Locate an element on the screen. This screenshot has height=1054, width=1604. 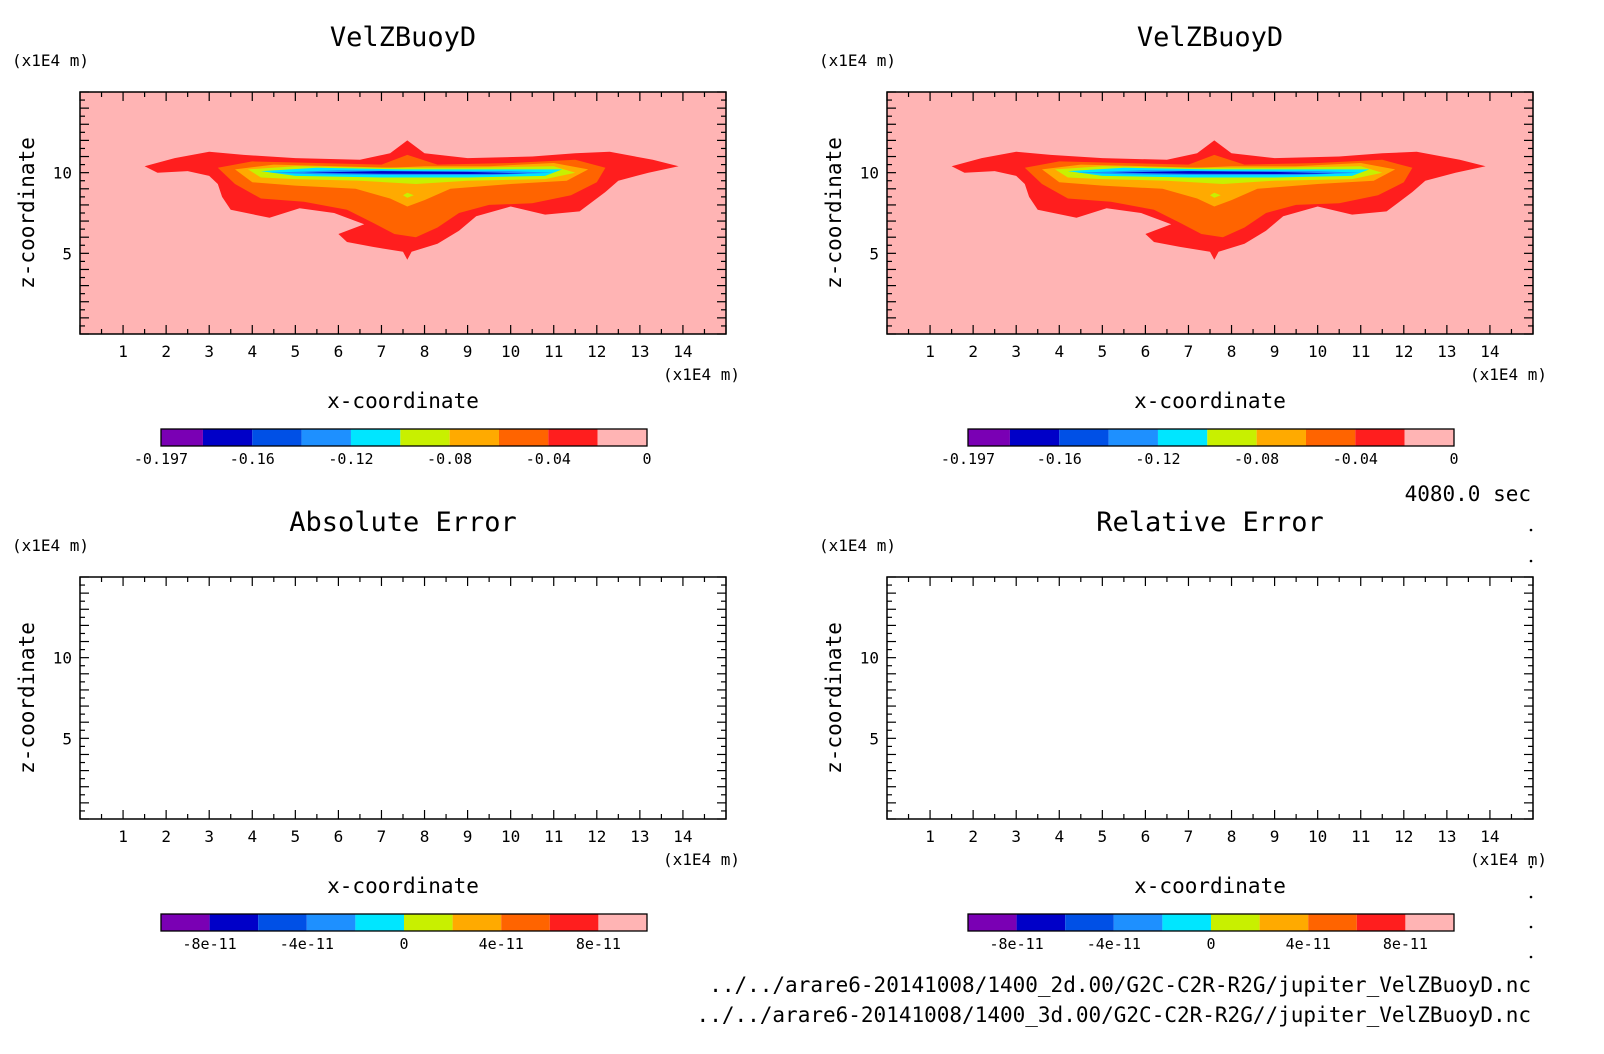
chart-title: Absolute Error is located at coordinates (403, 522).